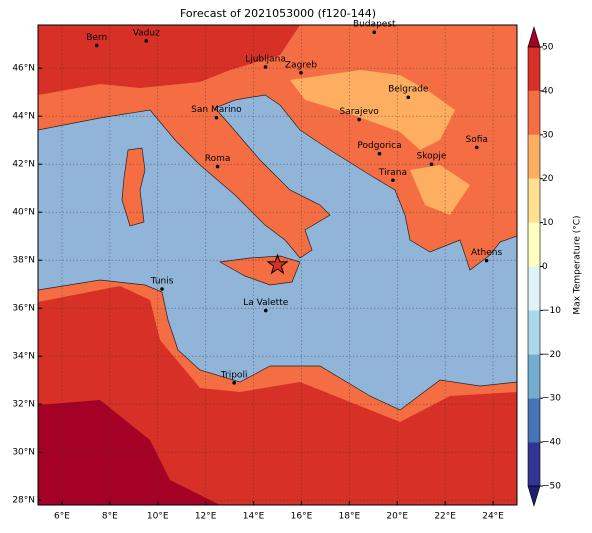  What do you see at coordinates (397, 517) in the screenshot?
I see `x-tick-label: 20°E` at bounding box center [397, 517].